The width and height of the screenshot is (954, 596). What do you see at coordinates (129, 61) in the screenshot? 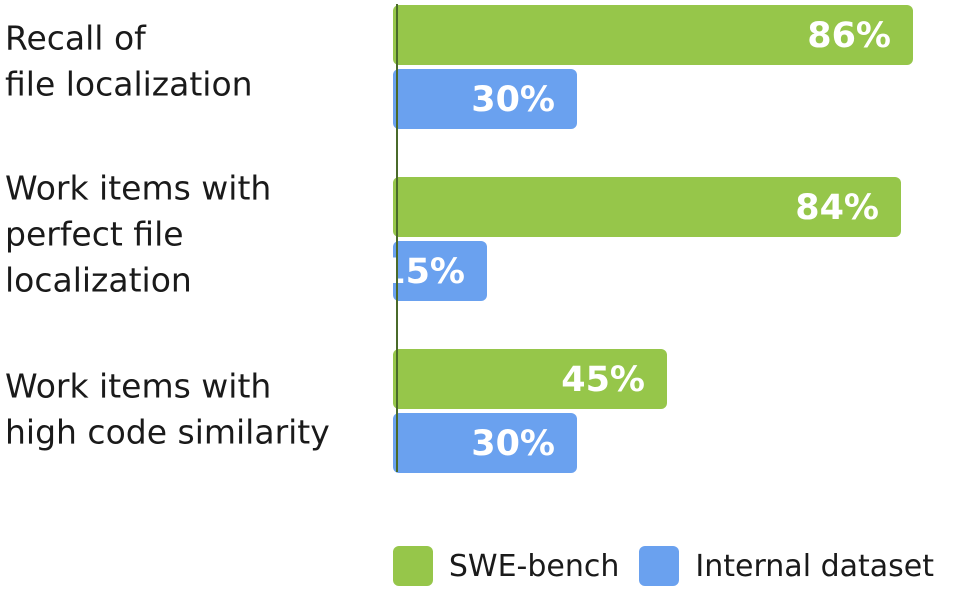
I see `category-label: Recall of file localization` at bounding box center [129, 61].